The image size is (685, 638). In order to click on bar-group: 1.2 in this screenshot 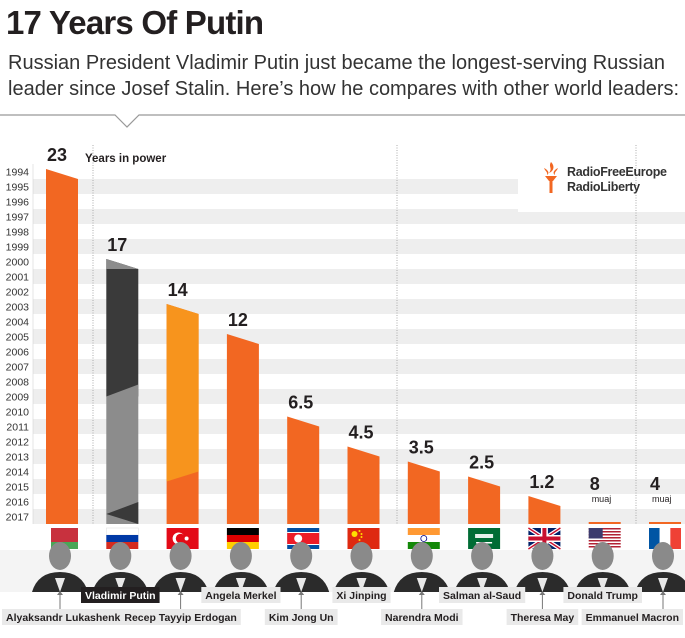, I will do `click(544, 498)`.